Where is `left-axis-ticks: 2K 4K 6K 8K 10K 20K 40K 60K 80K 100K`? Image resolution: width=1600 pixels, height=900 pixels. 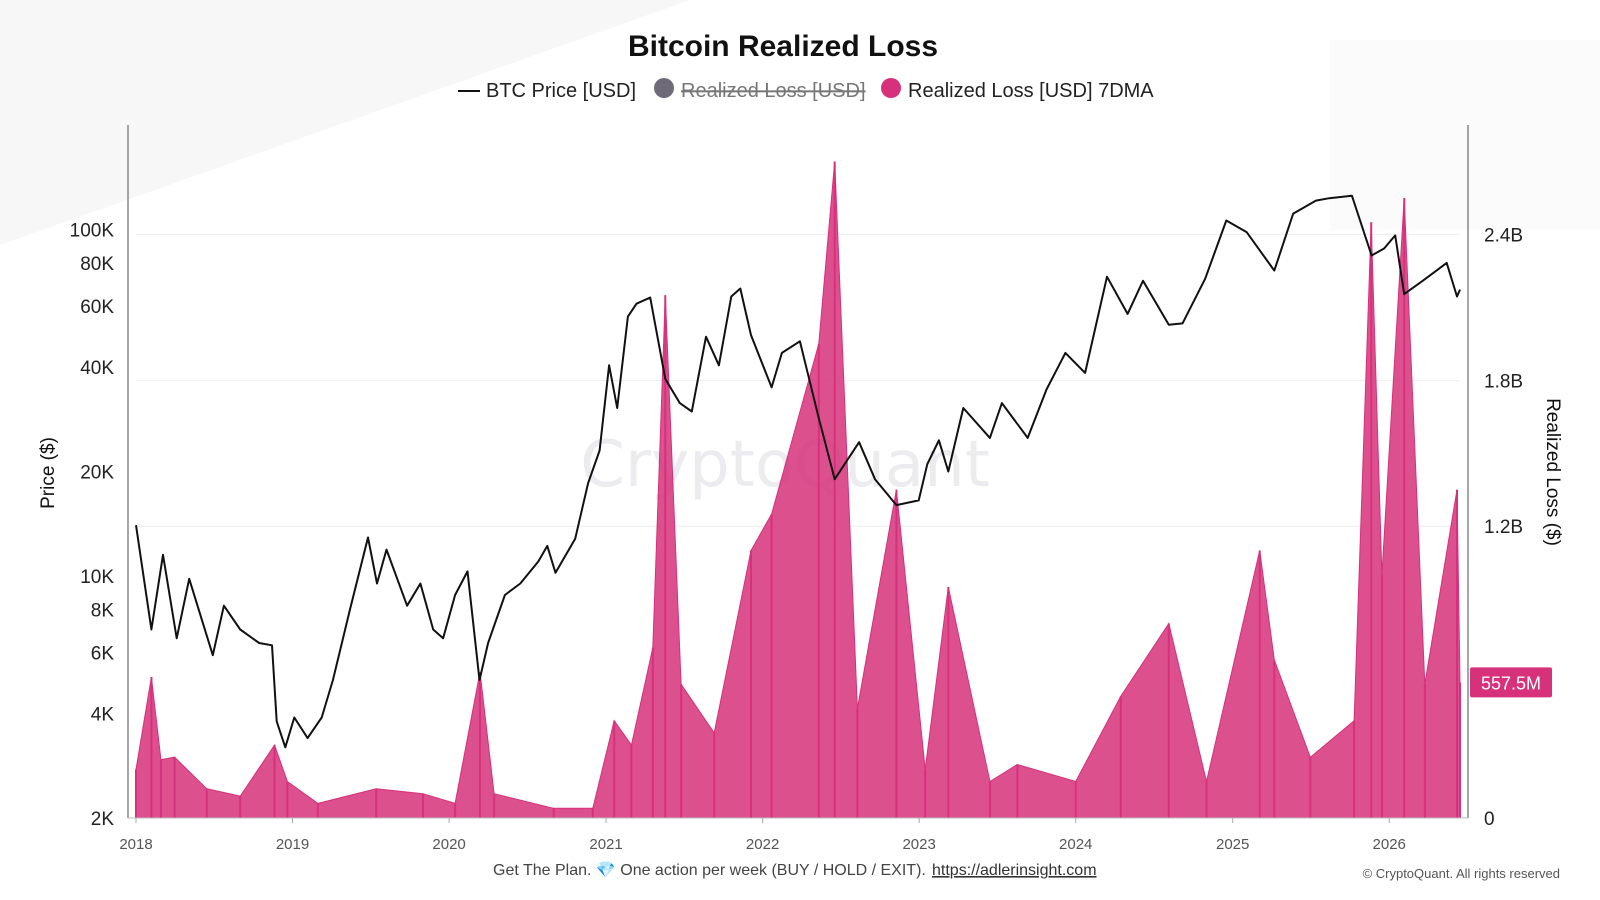 left-axis-ticks: 2K 4K 6K 8K 10K 20K 40K 60K 80K 100K is located at coordinates (92, 525).